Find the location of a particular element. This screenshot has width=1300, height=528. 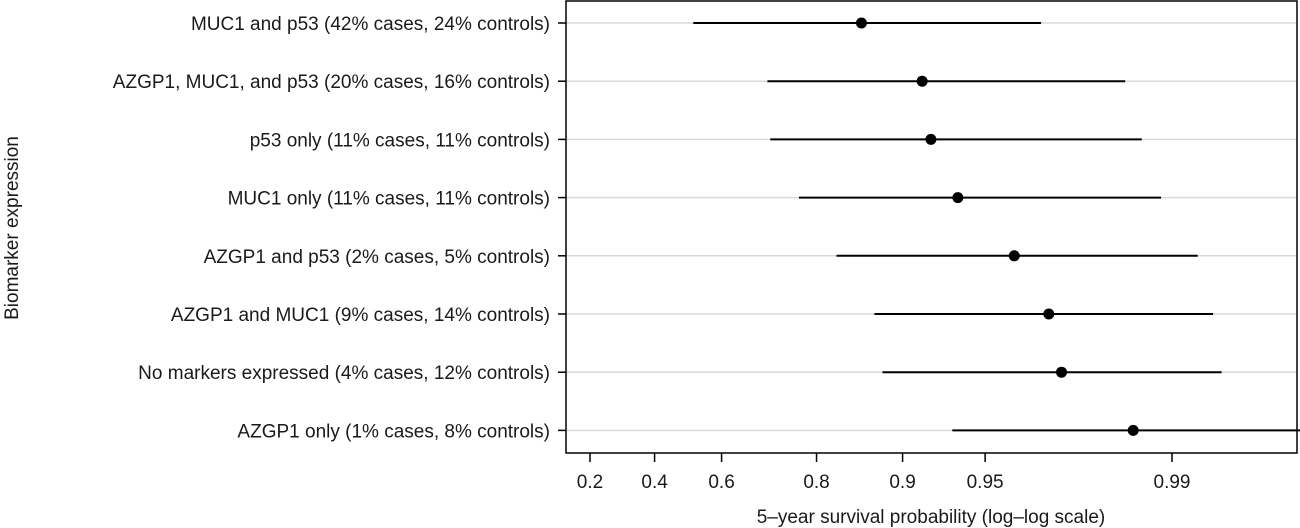

x-tick-label: 0.95 is located at coordinates (985, 482).